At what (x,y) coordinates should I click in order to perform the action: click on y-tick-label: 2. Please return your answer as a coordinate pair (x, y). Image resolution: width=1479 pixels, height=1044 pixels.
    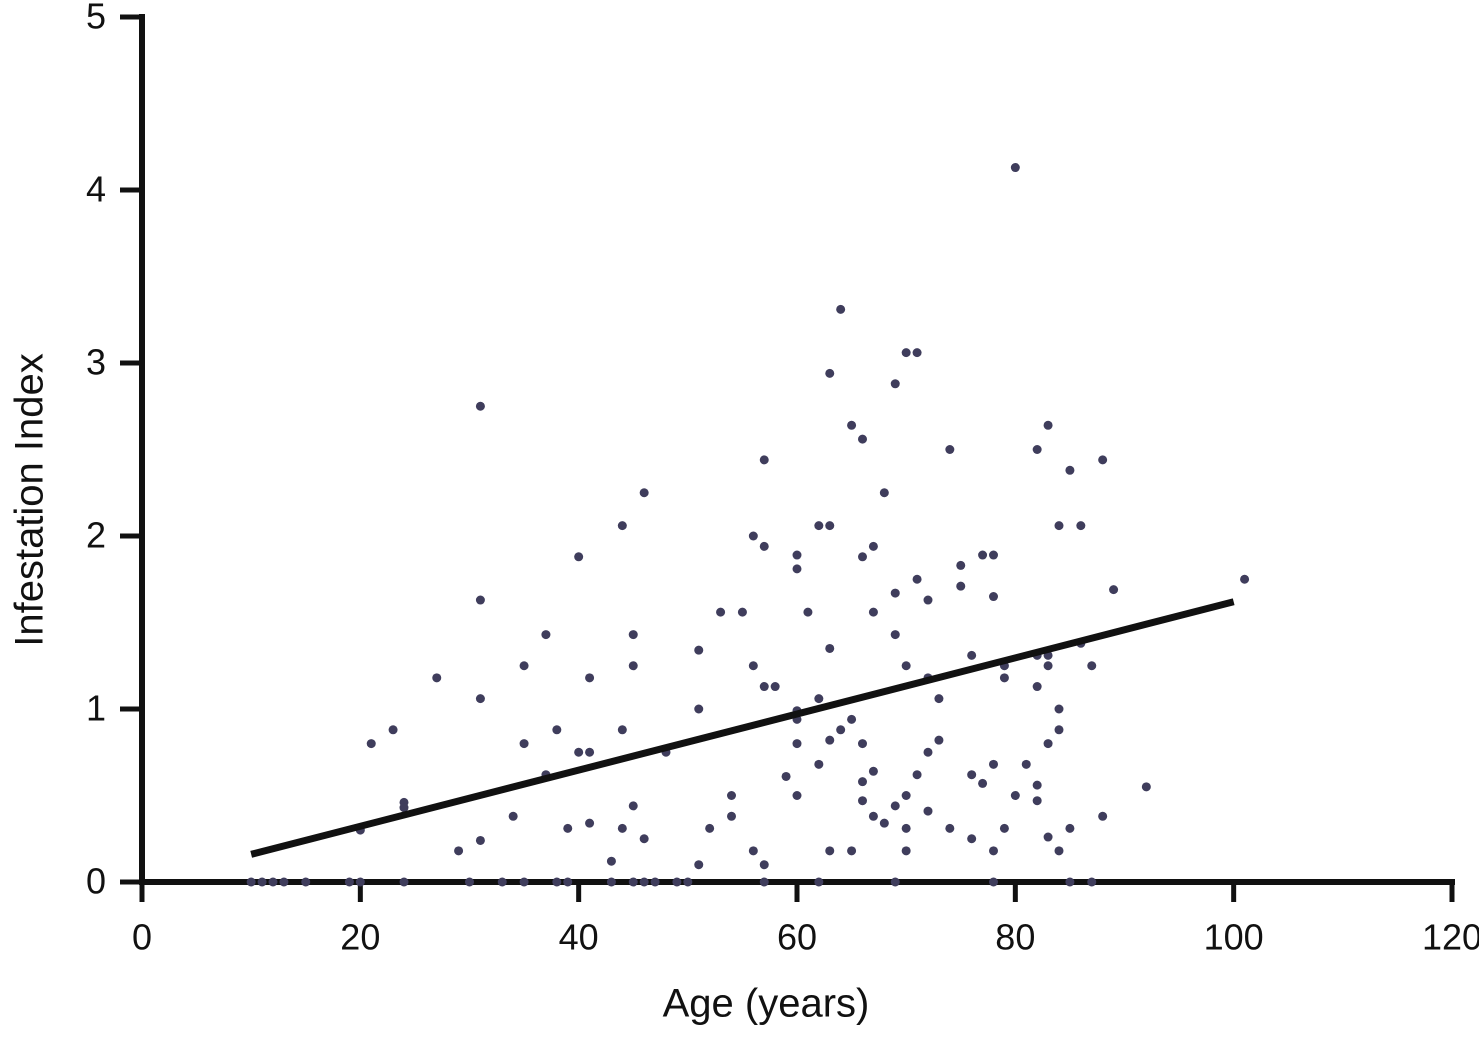
    Looking at the image, I should click on (96, 535).